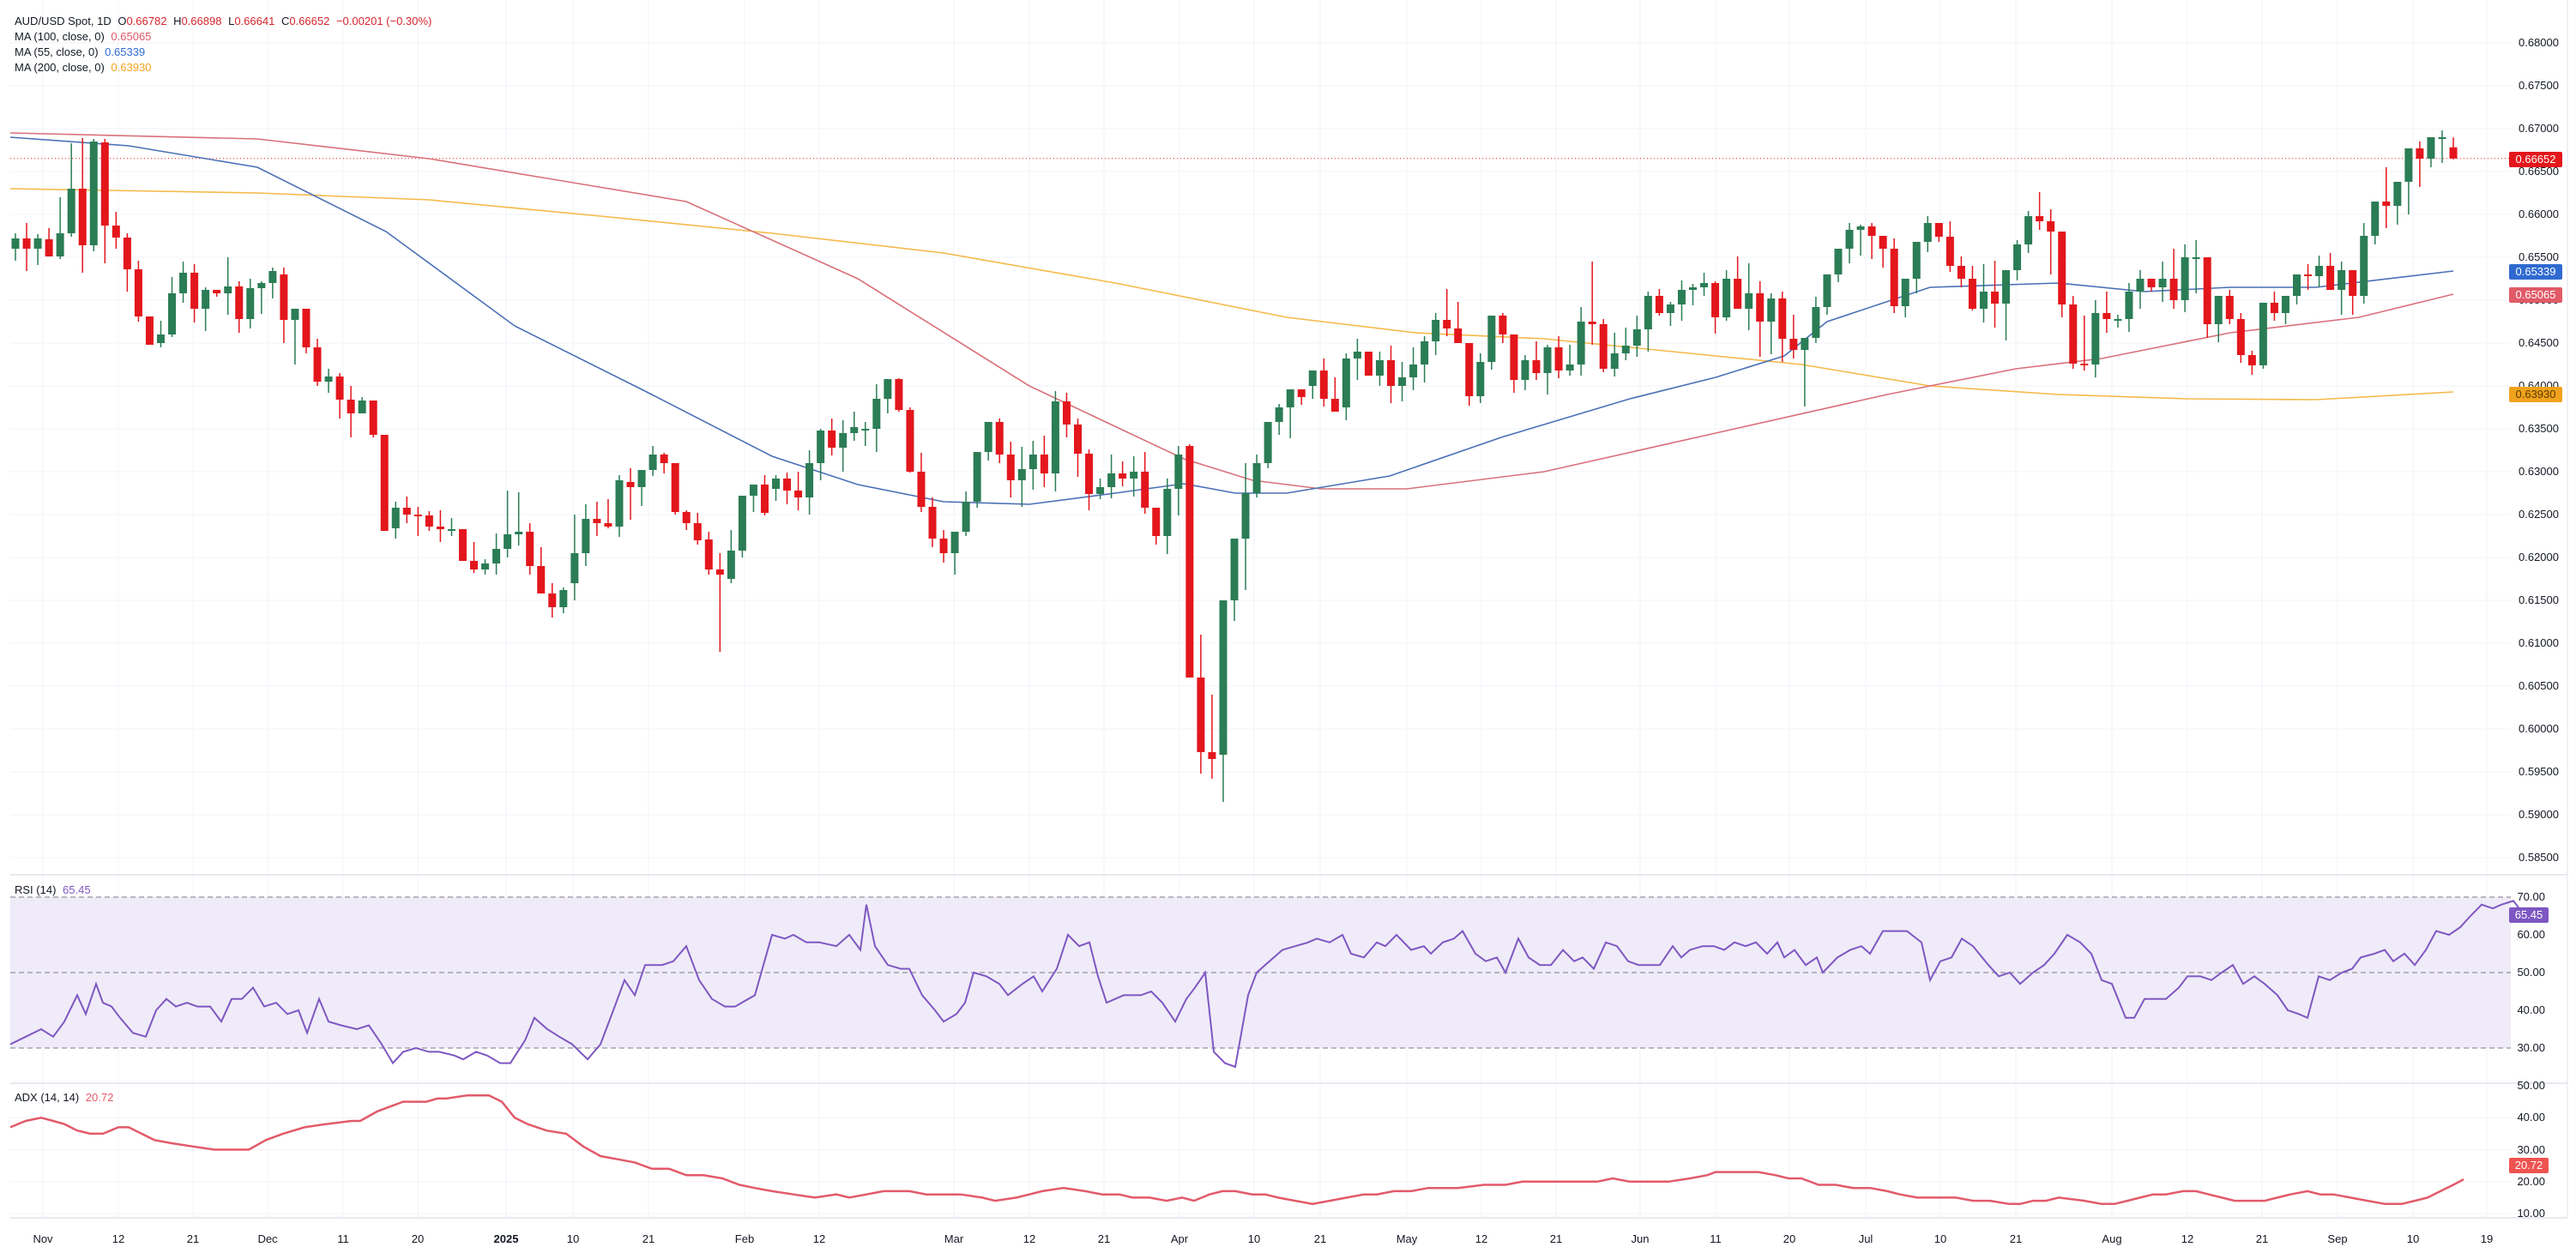 The height and width of the screenshot is (1259, 2576). I want to click on change-value: −0.00201 (−0.30%), so click(383, 21).